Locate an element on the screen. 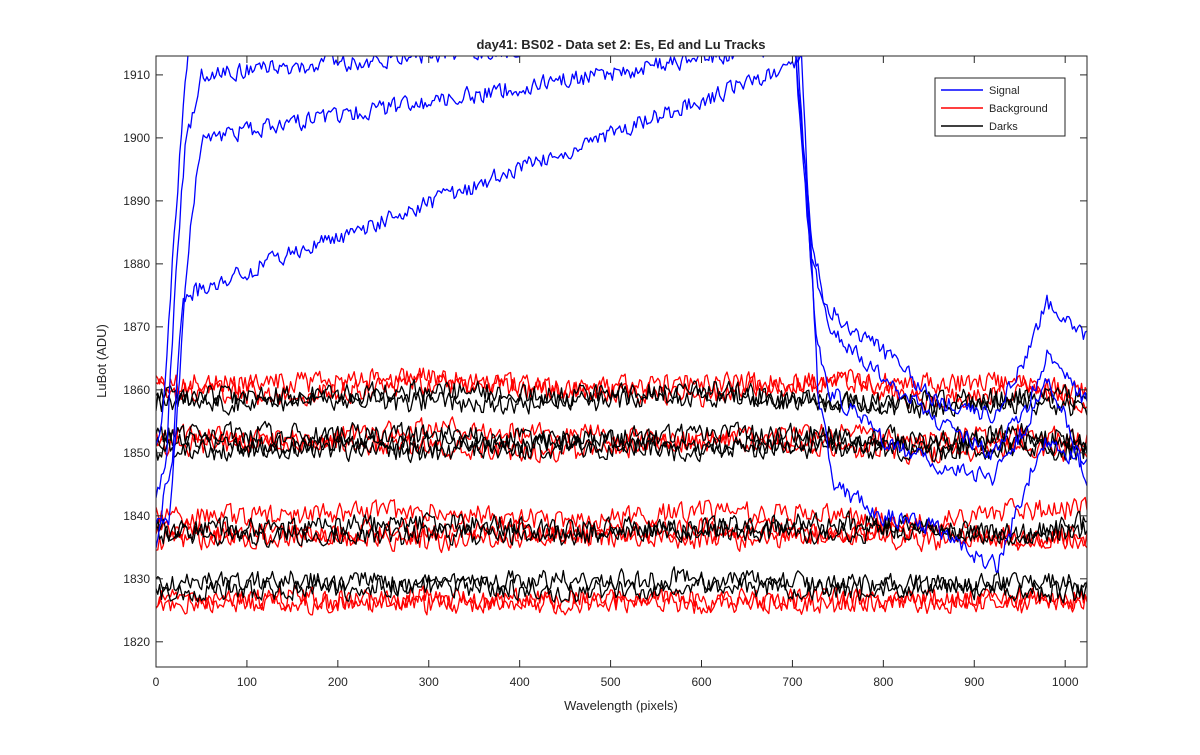 This screenshot has height=755, width=1200. y-tick-label: 1850 is located at coordinates (136, 453).